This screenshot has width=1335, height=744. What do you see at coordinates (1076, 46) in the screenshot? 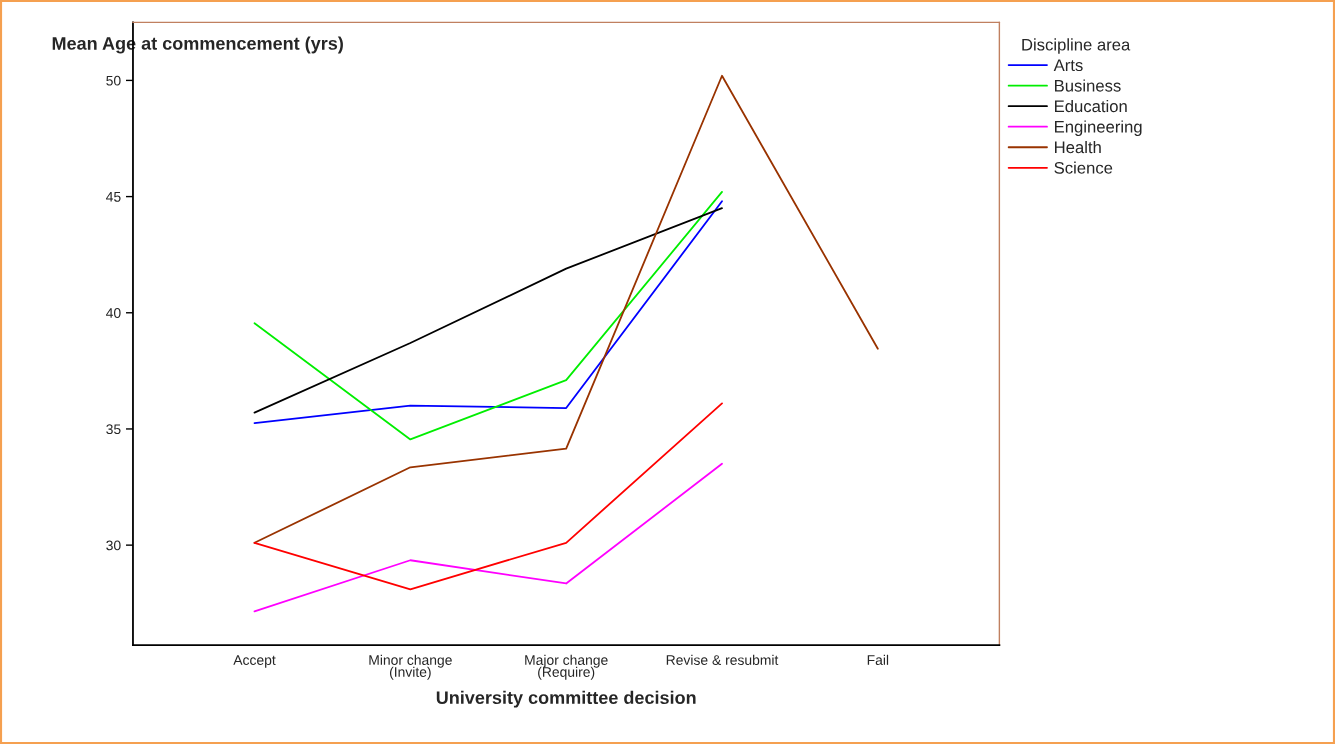
I see `legend-title: Discipline area` at bounding box center [1076, 46].